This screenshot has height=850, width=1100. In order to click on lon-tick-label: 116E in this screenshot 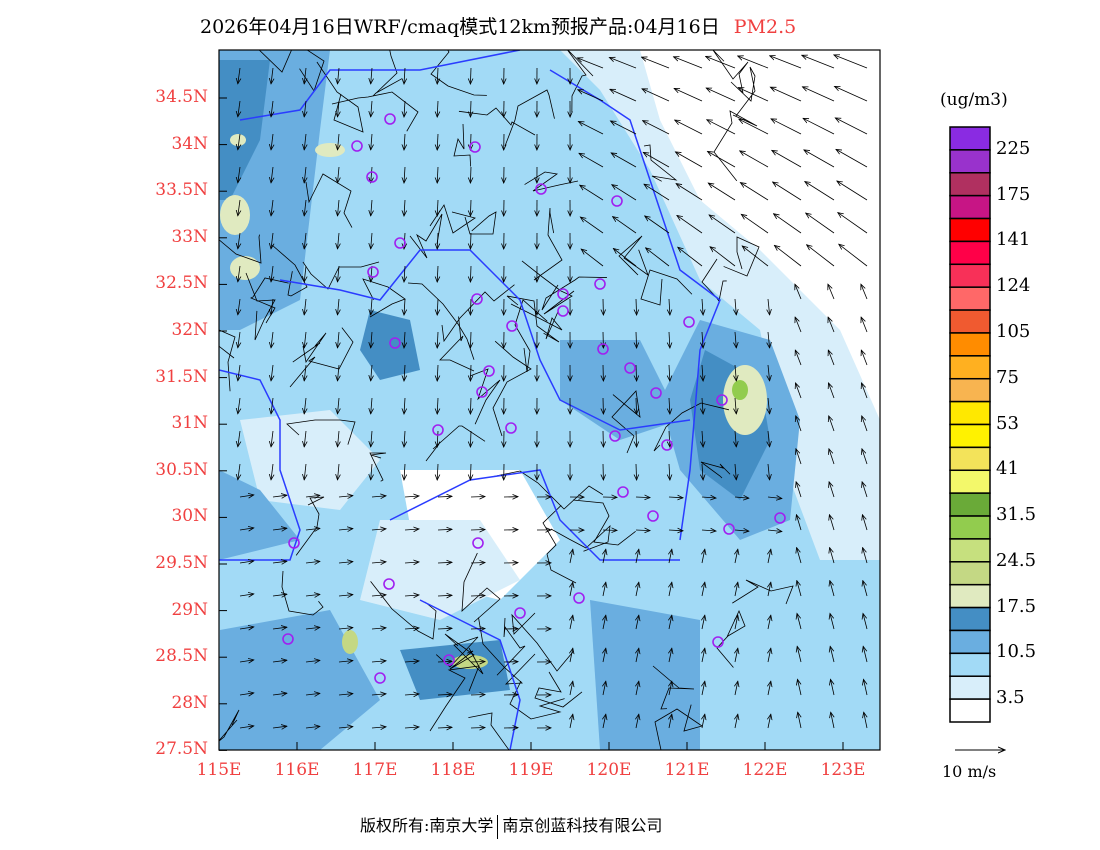, I will do `click(297, 770)`.